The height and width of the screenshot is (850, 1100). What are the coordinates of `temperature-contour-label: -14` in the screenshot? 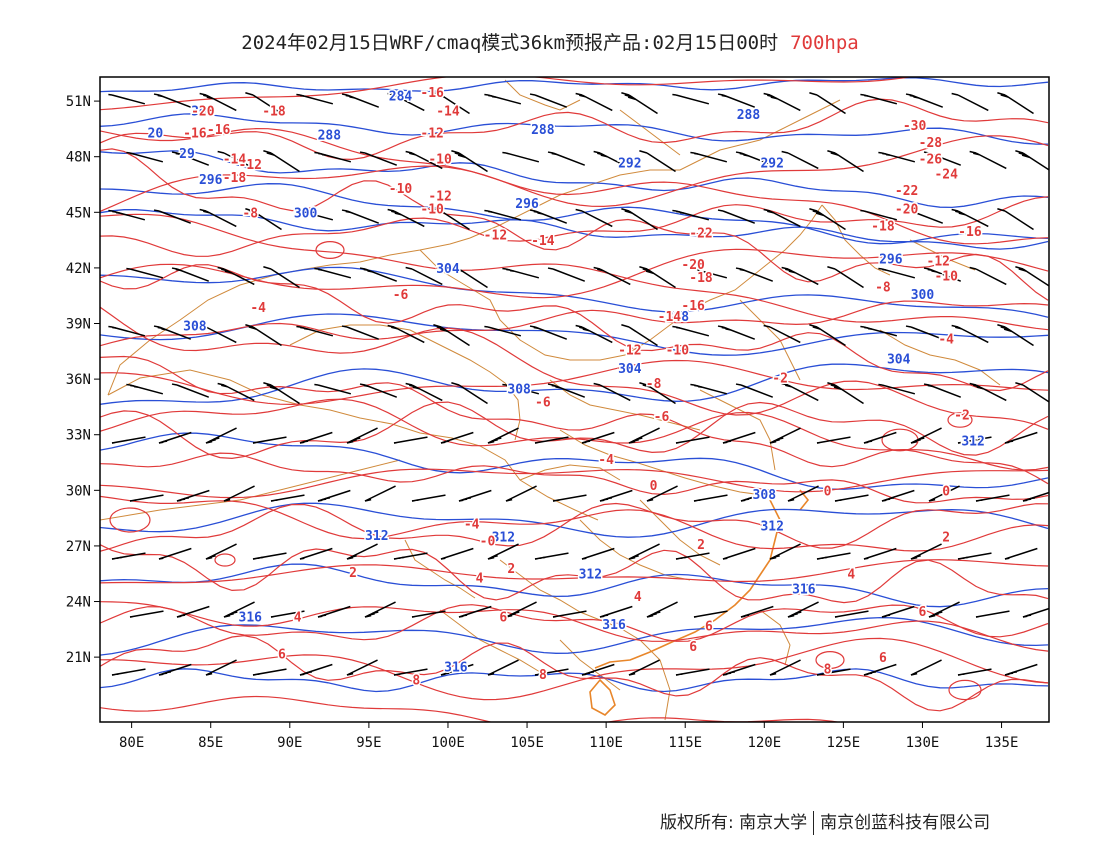 It's located at (448, 111).